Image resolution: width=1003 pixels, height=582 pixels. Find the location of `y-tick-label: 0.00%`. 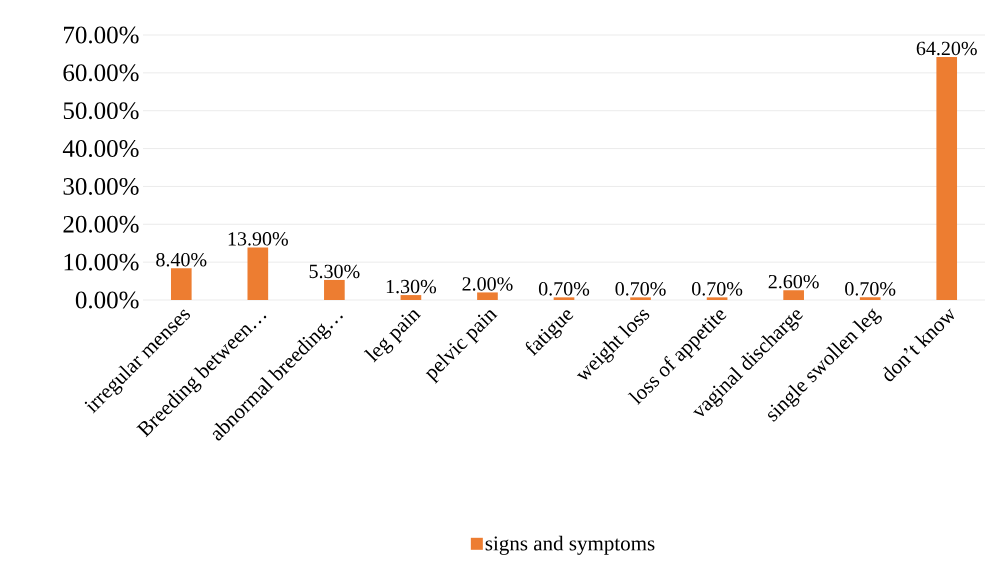

y-tick-label: 0.00% is located at coordinates (107, 300).